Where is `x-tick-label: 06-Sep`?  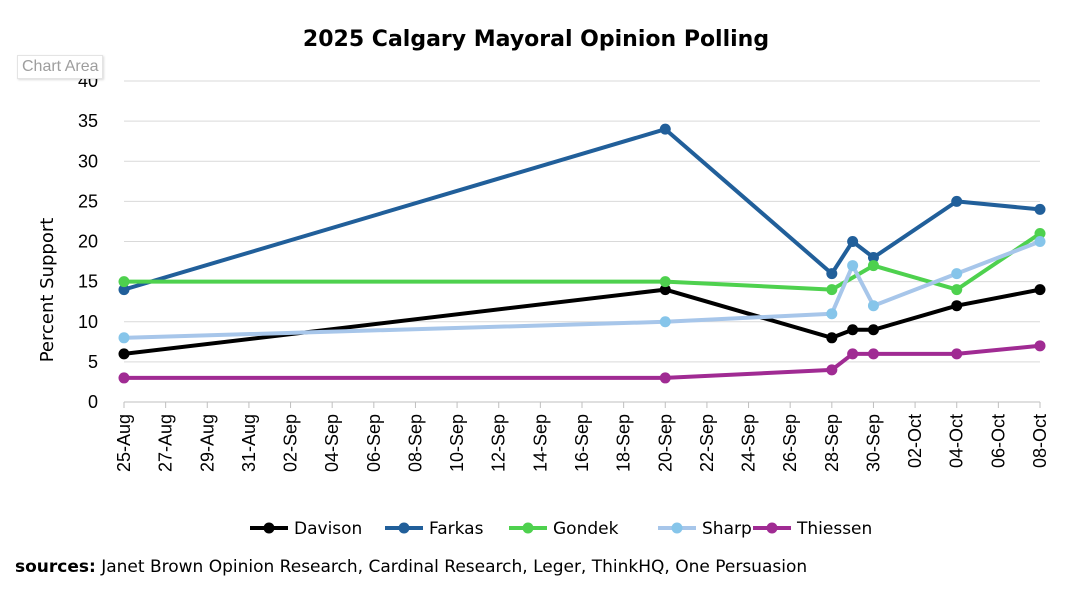 x-tick-label: 06-Sep is located at coordinates (374, 443).